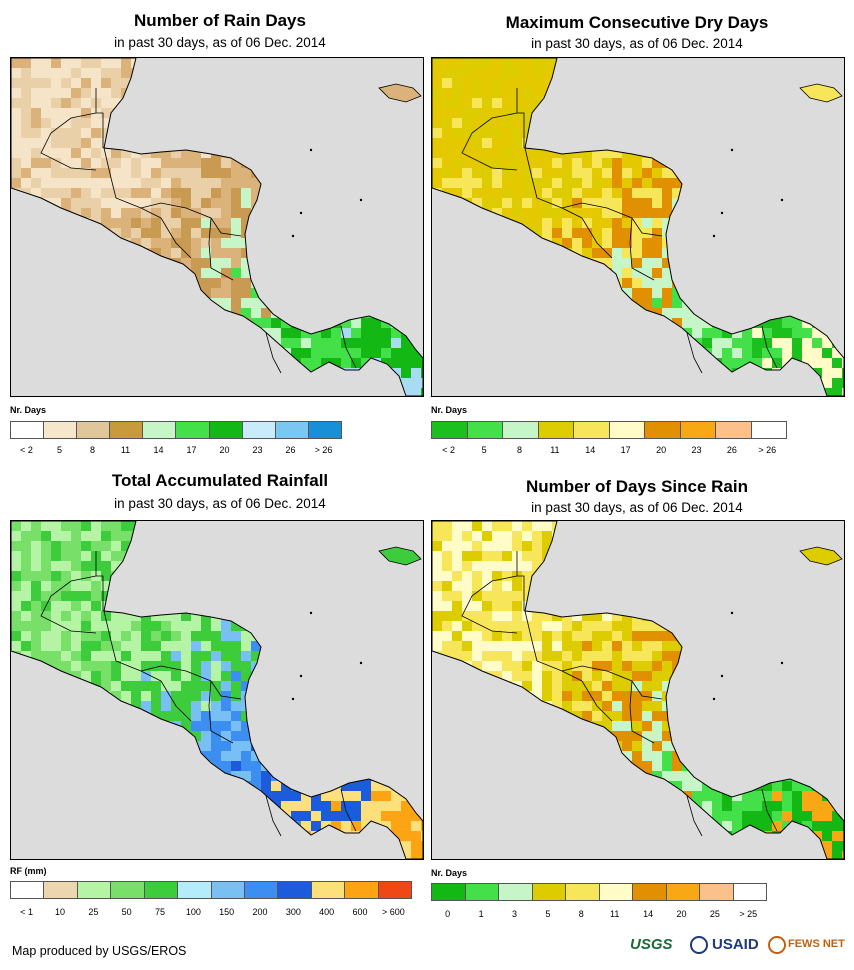 The image size is (854, 970). Describe the element at coordinates (191, 450) in the screenshot. I see `legend-tick-label: 17` at that location.